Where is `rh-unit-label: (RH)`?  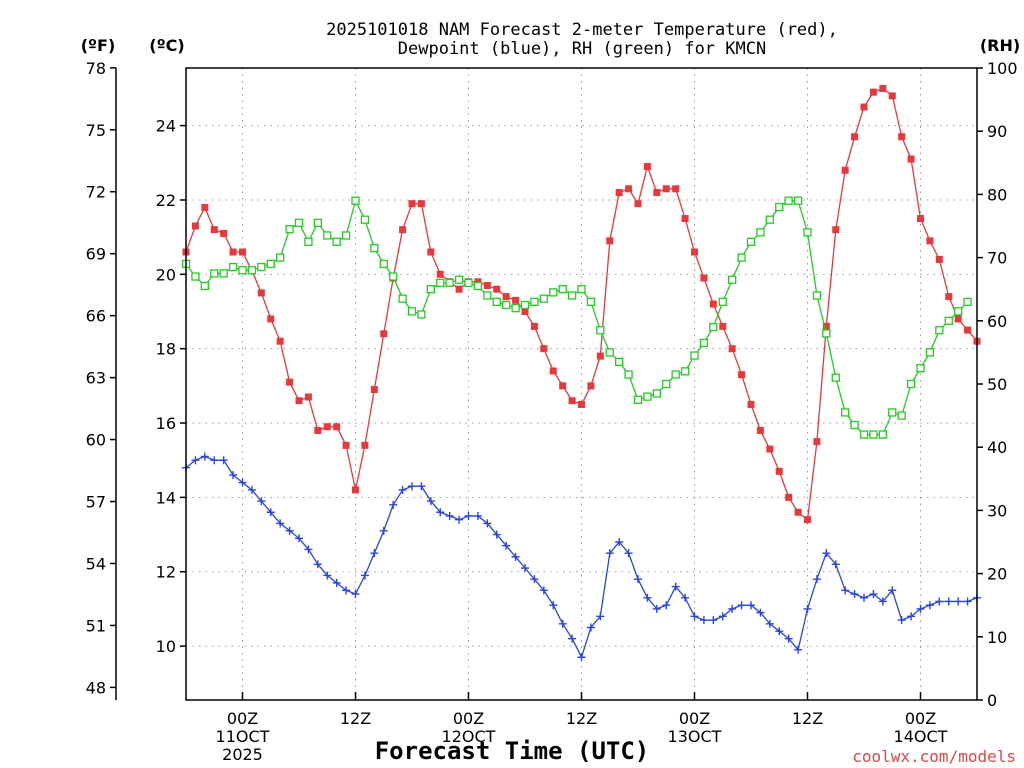
rh-unit-label: (RH) is located at coordinates (1000, 45).